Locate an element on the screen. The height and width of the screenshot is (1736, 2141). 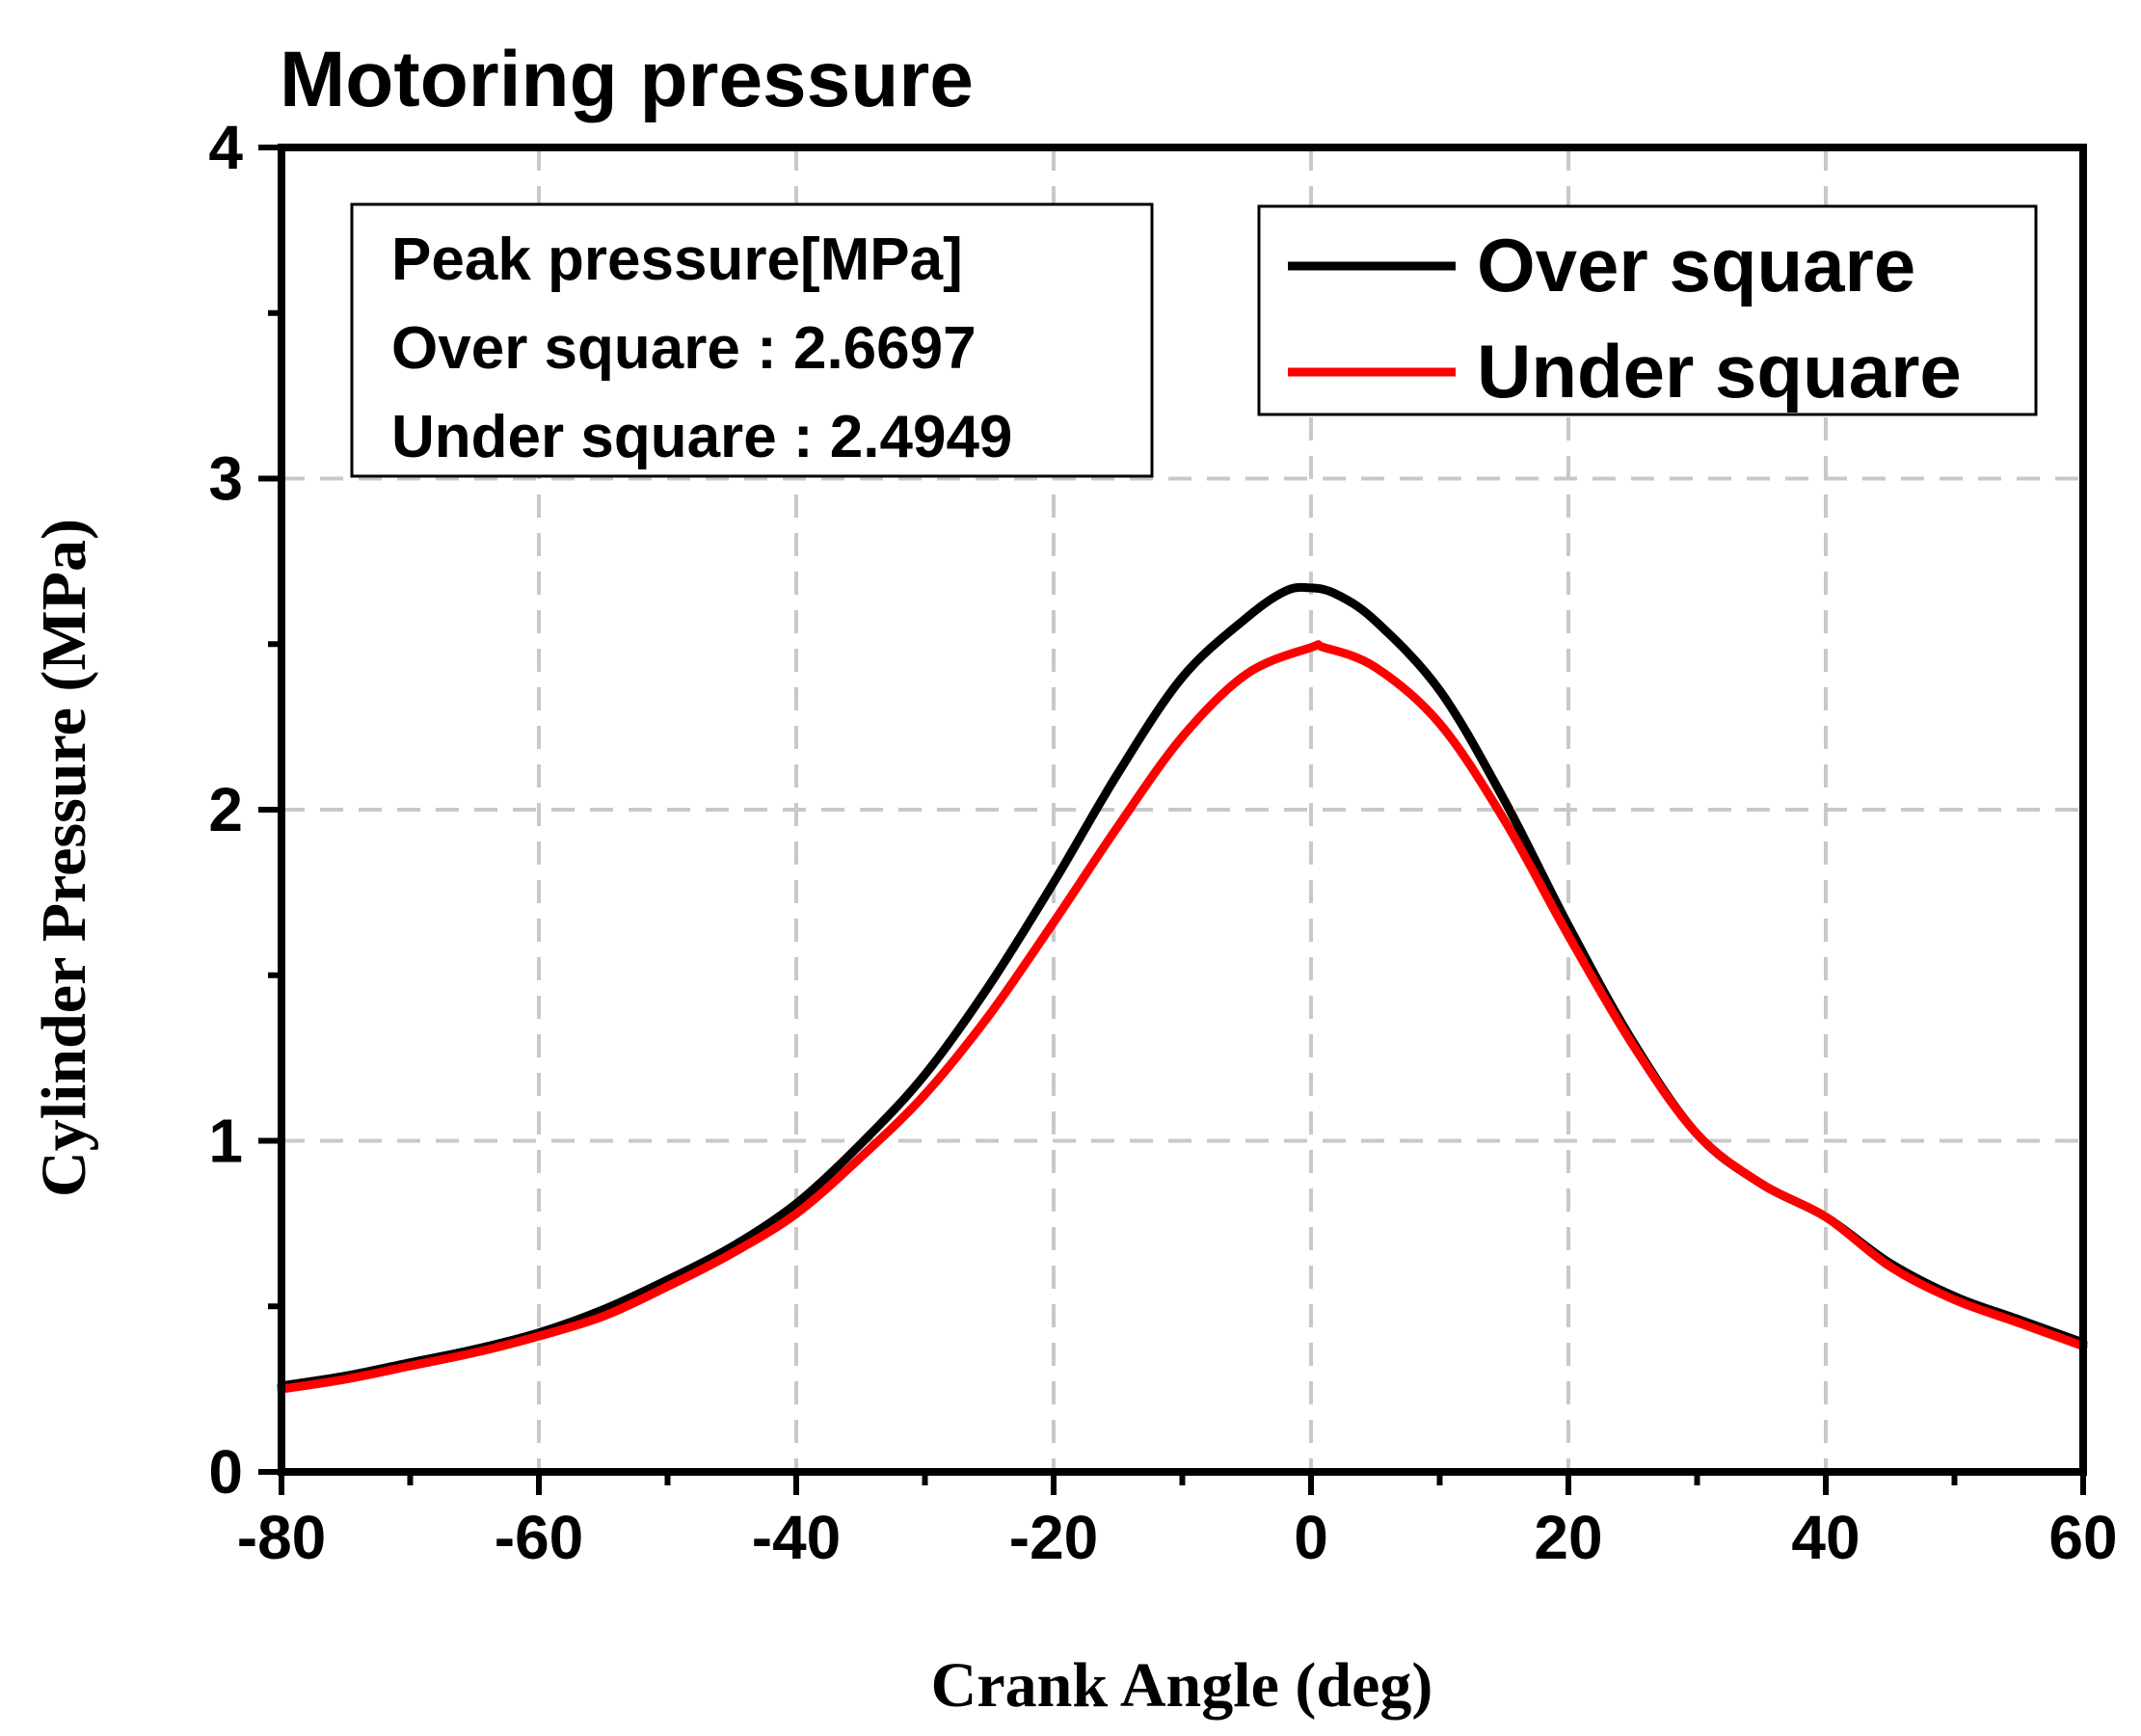
x-tick-label-20: 20 is located at coordinates (1568, 1538).